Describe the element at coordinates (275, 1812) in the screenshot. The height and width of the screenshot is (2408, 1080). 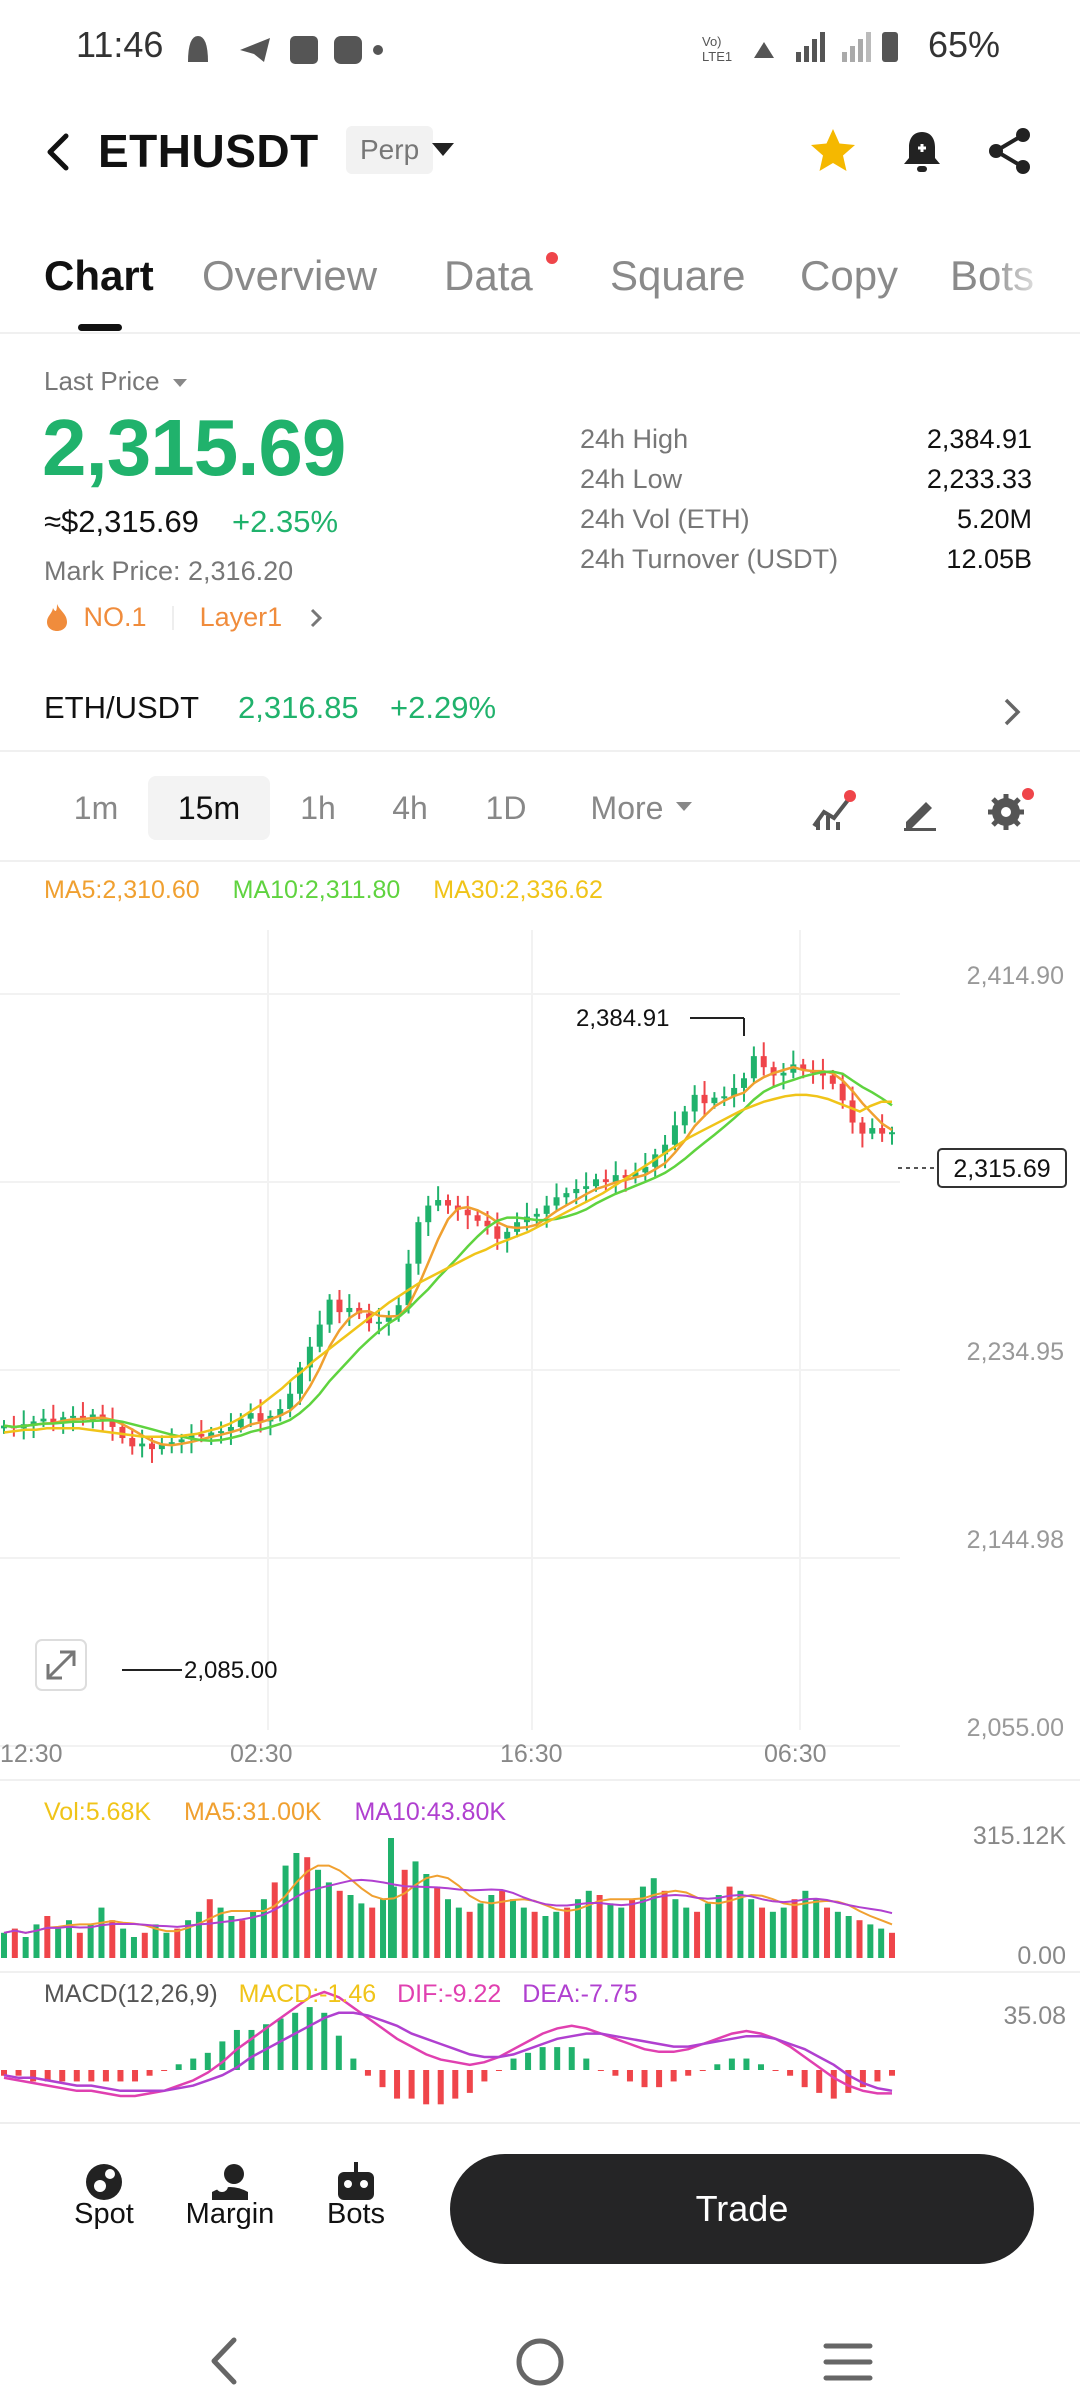
I see `volume-legend: Vol:5.68K MA5:31.00K MA10:43.80K` at that location.